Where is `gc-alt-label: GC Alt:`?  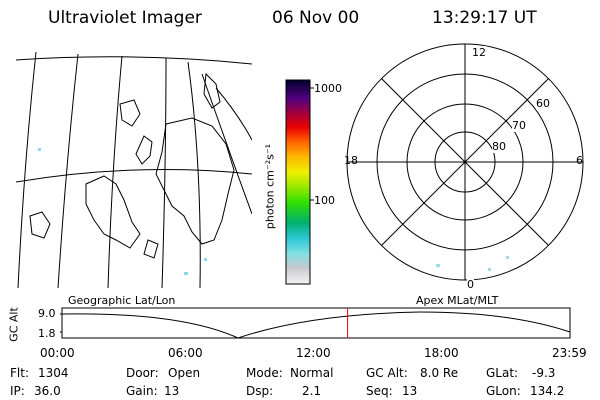 gc-alt-label: GC Alt: is located at coordinates (387, 373).